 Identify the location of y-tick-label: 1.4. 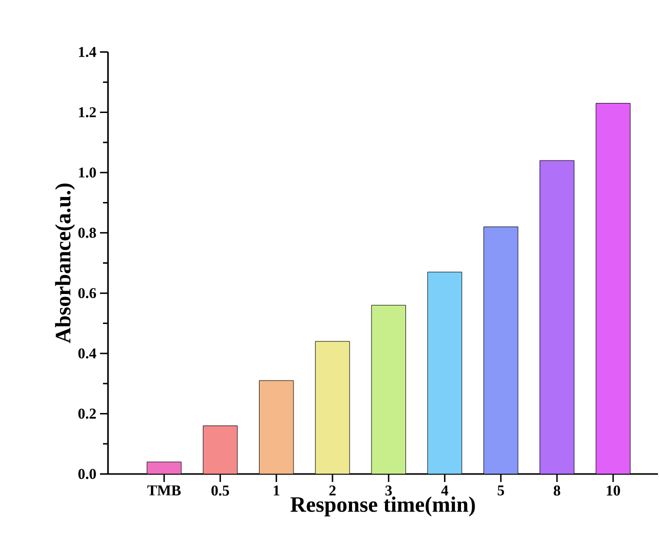
(87, 52).